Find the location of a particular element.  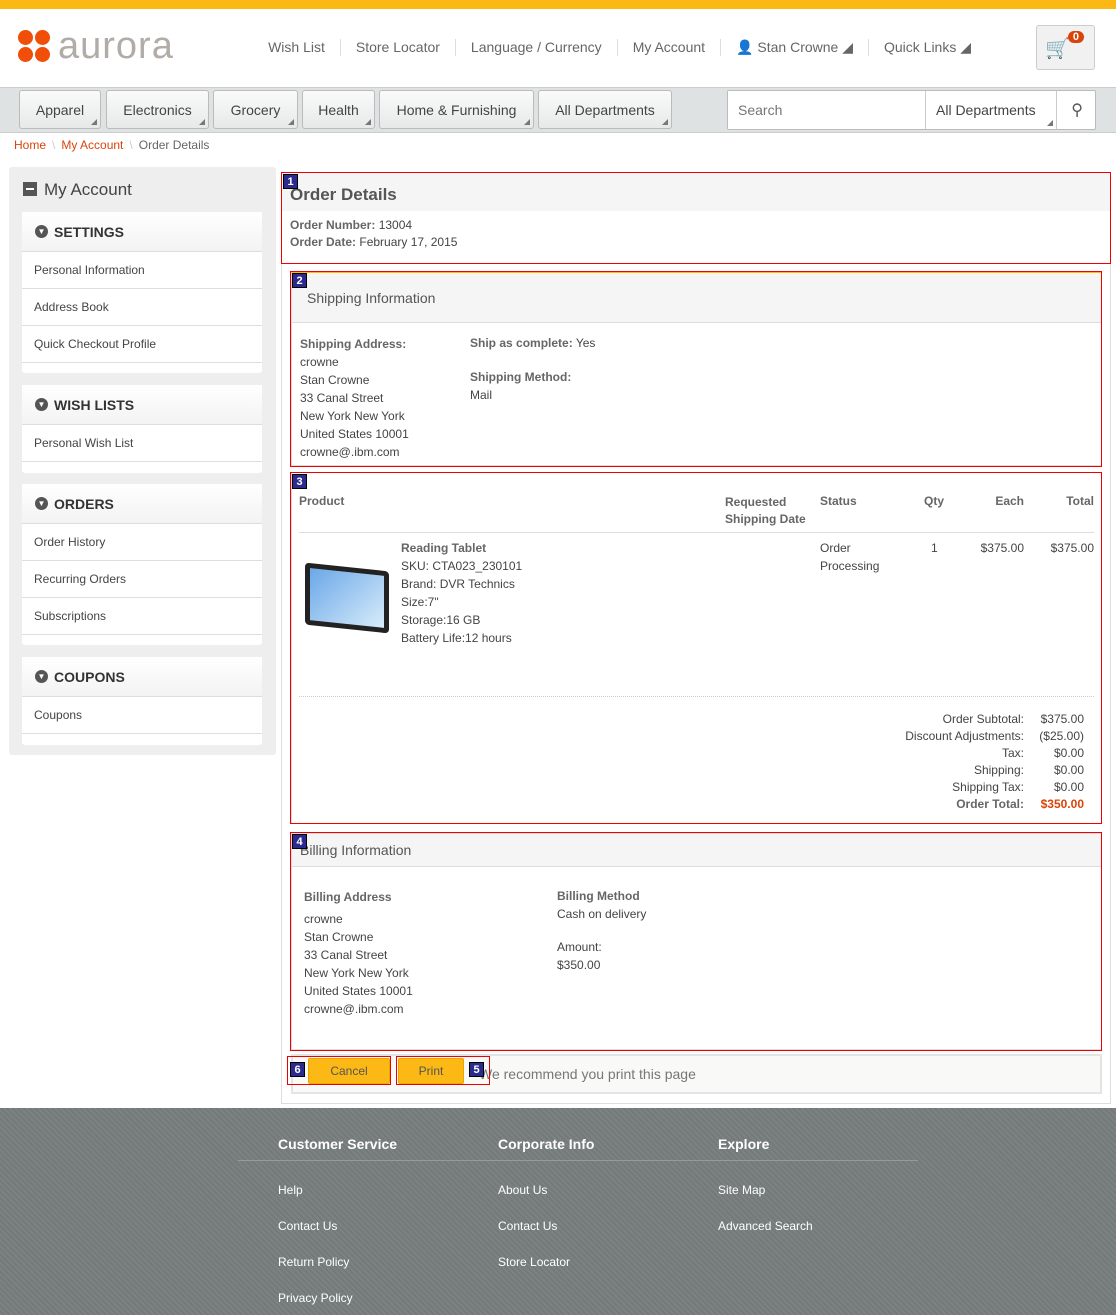

wish-list-link: Wish List is located at coordinates (296, 47).